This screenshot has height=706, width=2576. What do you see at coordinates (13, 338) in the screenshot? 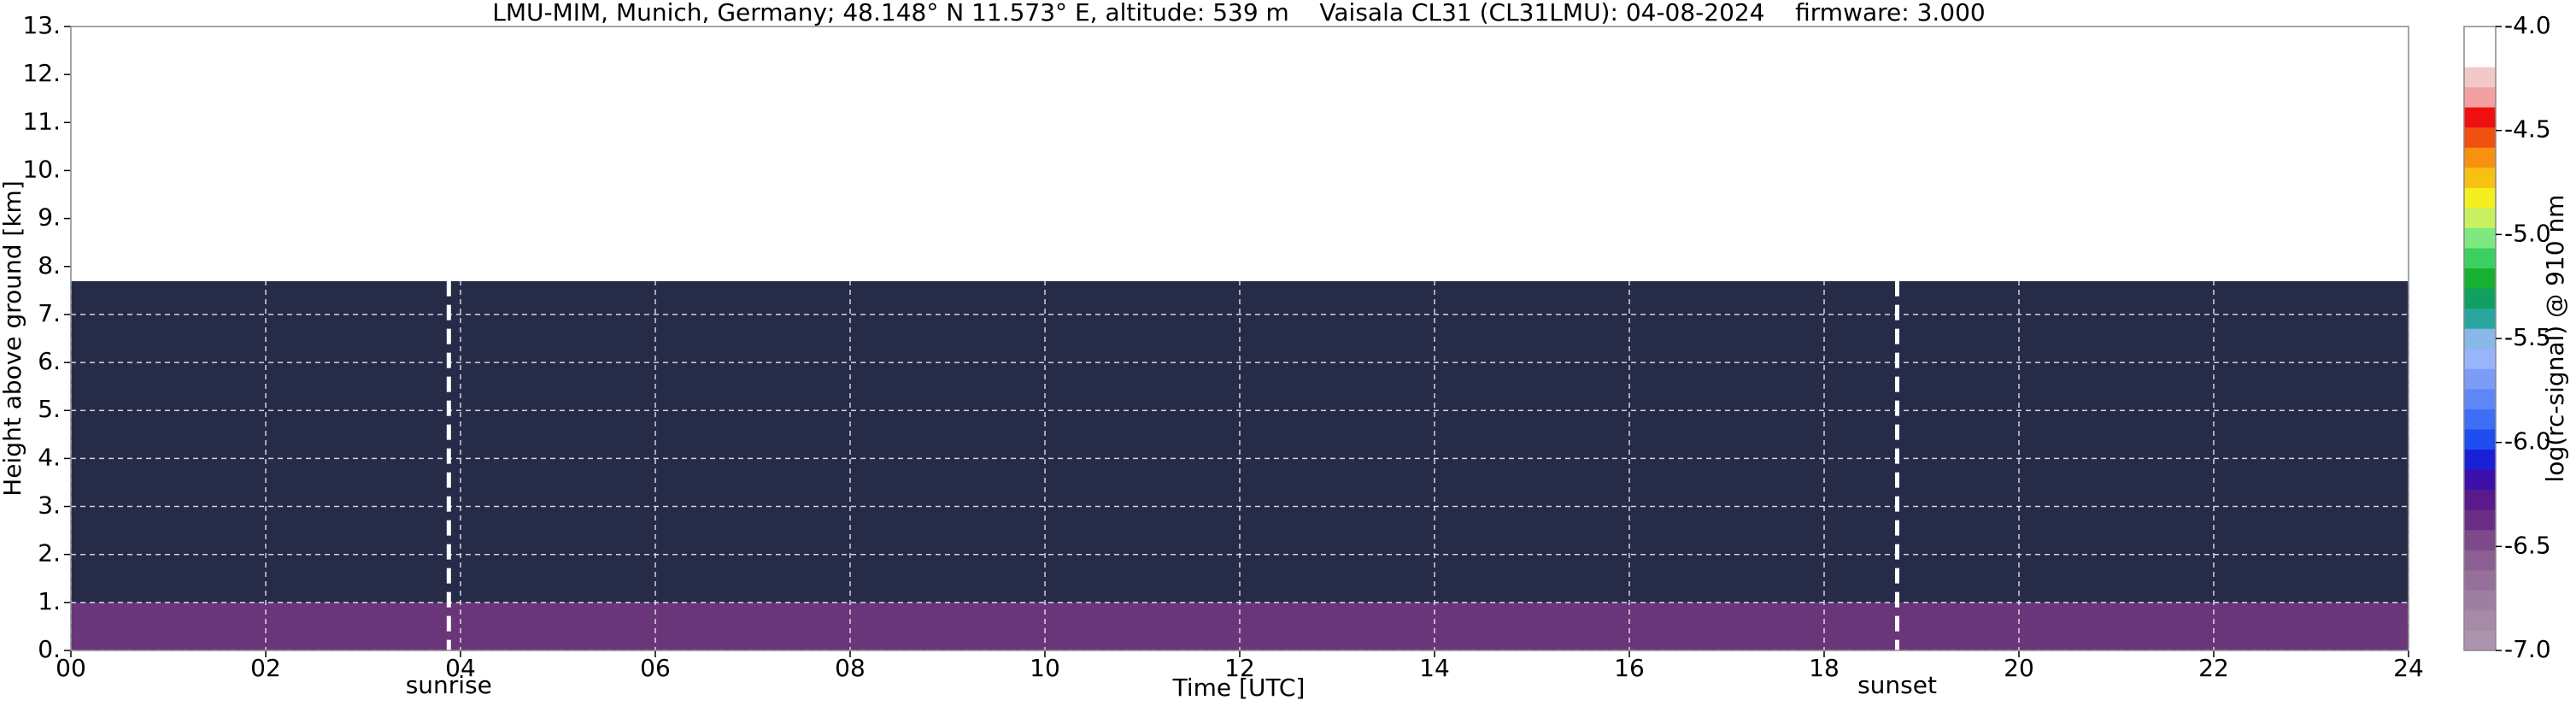
I see `y-axis-label: Height above ground [km]` at bounding box center [13, 338].